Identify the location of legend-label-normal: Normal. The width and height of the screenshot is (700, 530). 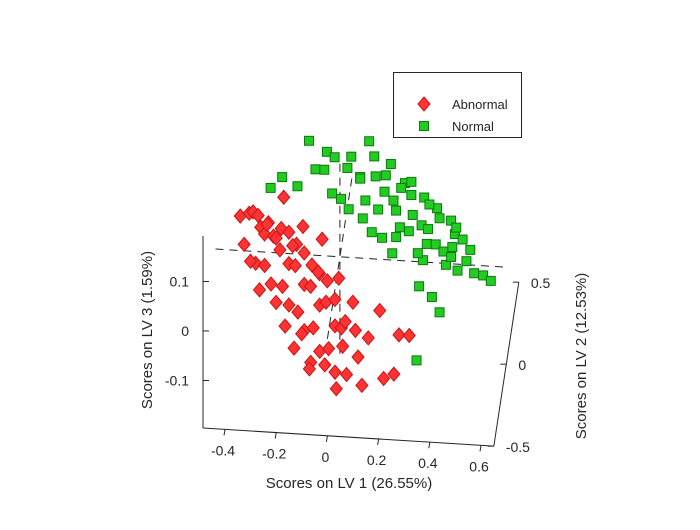
(473, 126).